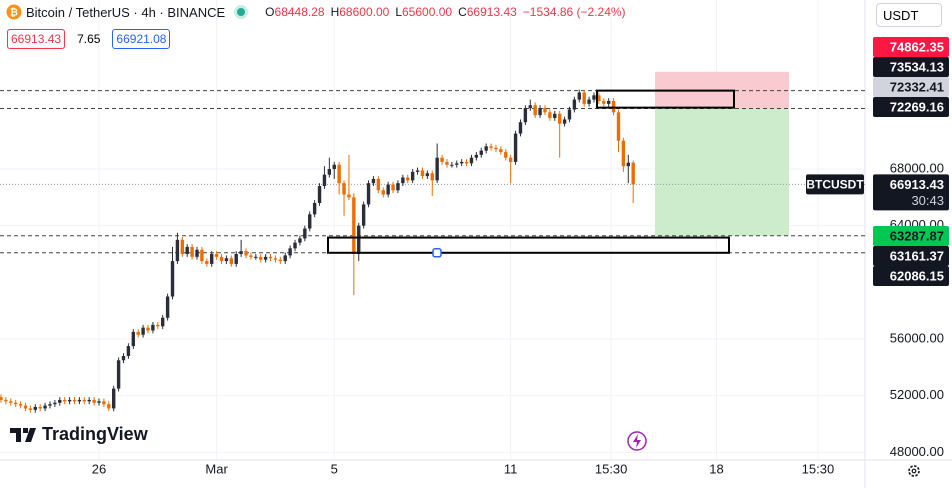 The width and height of the screenshot is (952, 488). I want to click on symbol: Bitcoin / TetherUS · 4h · BINANCE, so click(126, 12).